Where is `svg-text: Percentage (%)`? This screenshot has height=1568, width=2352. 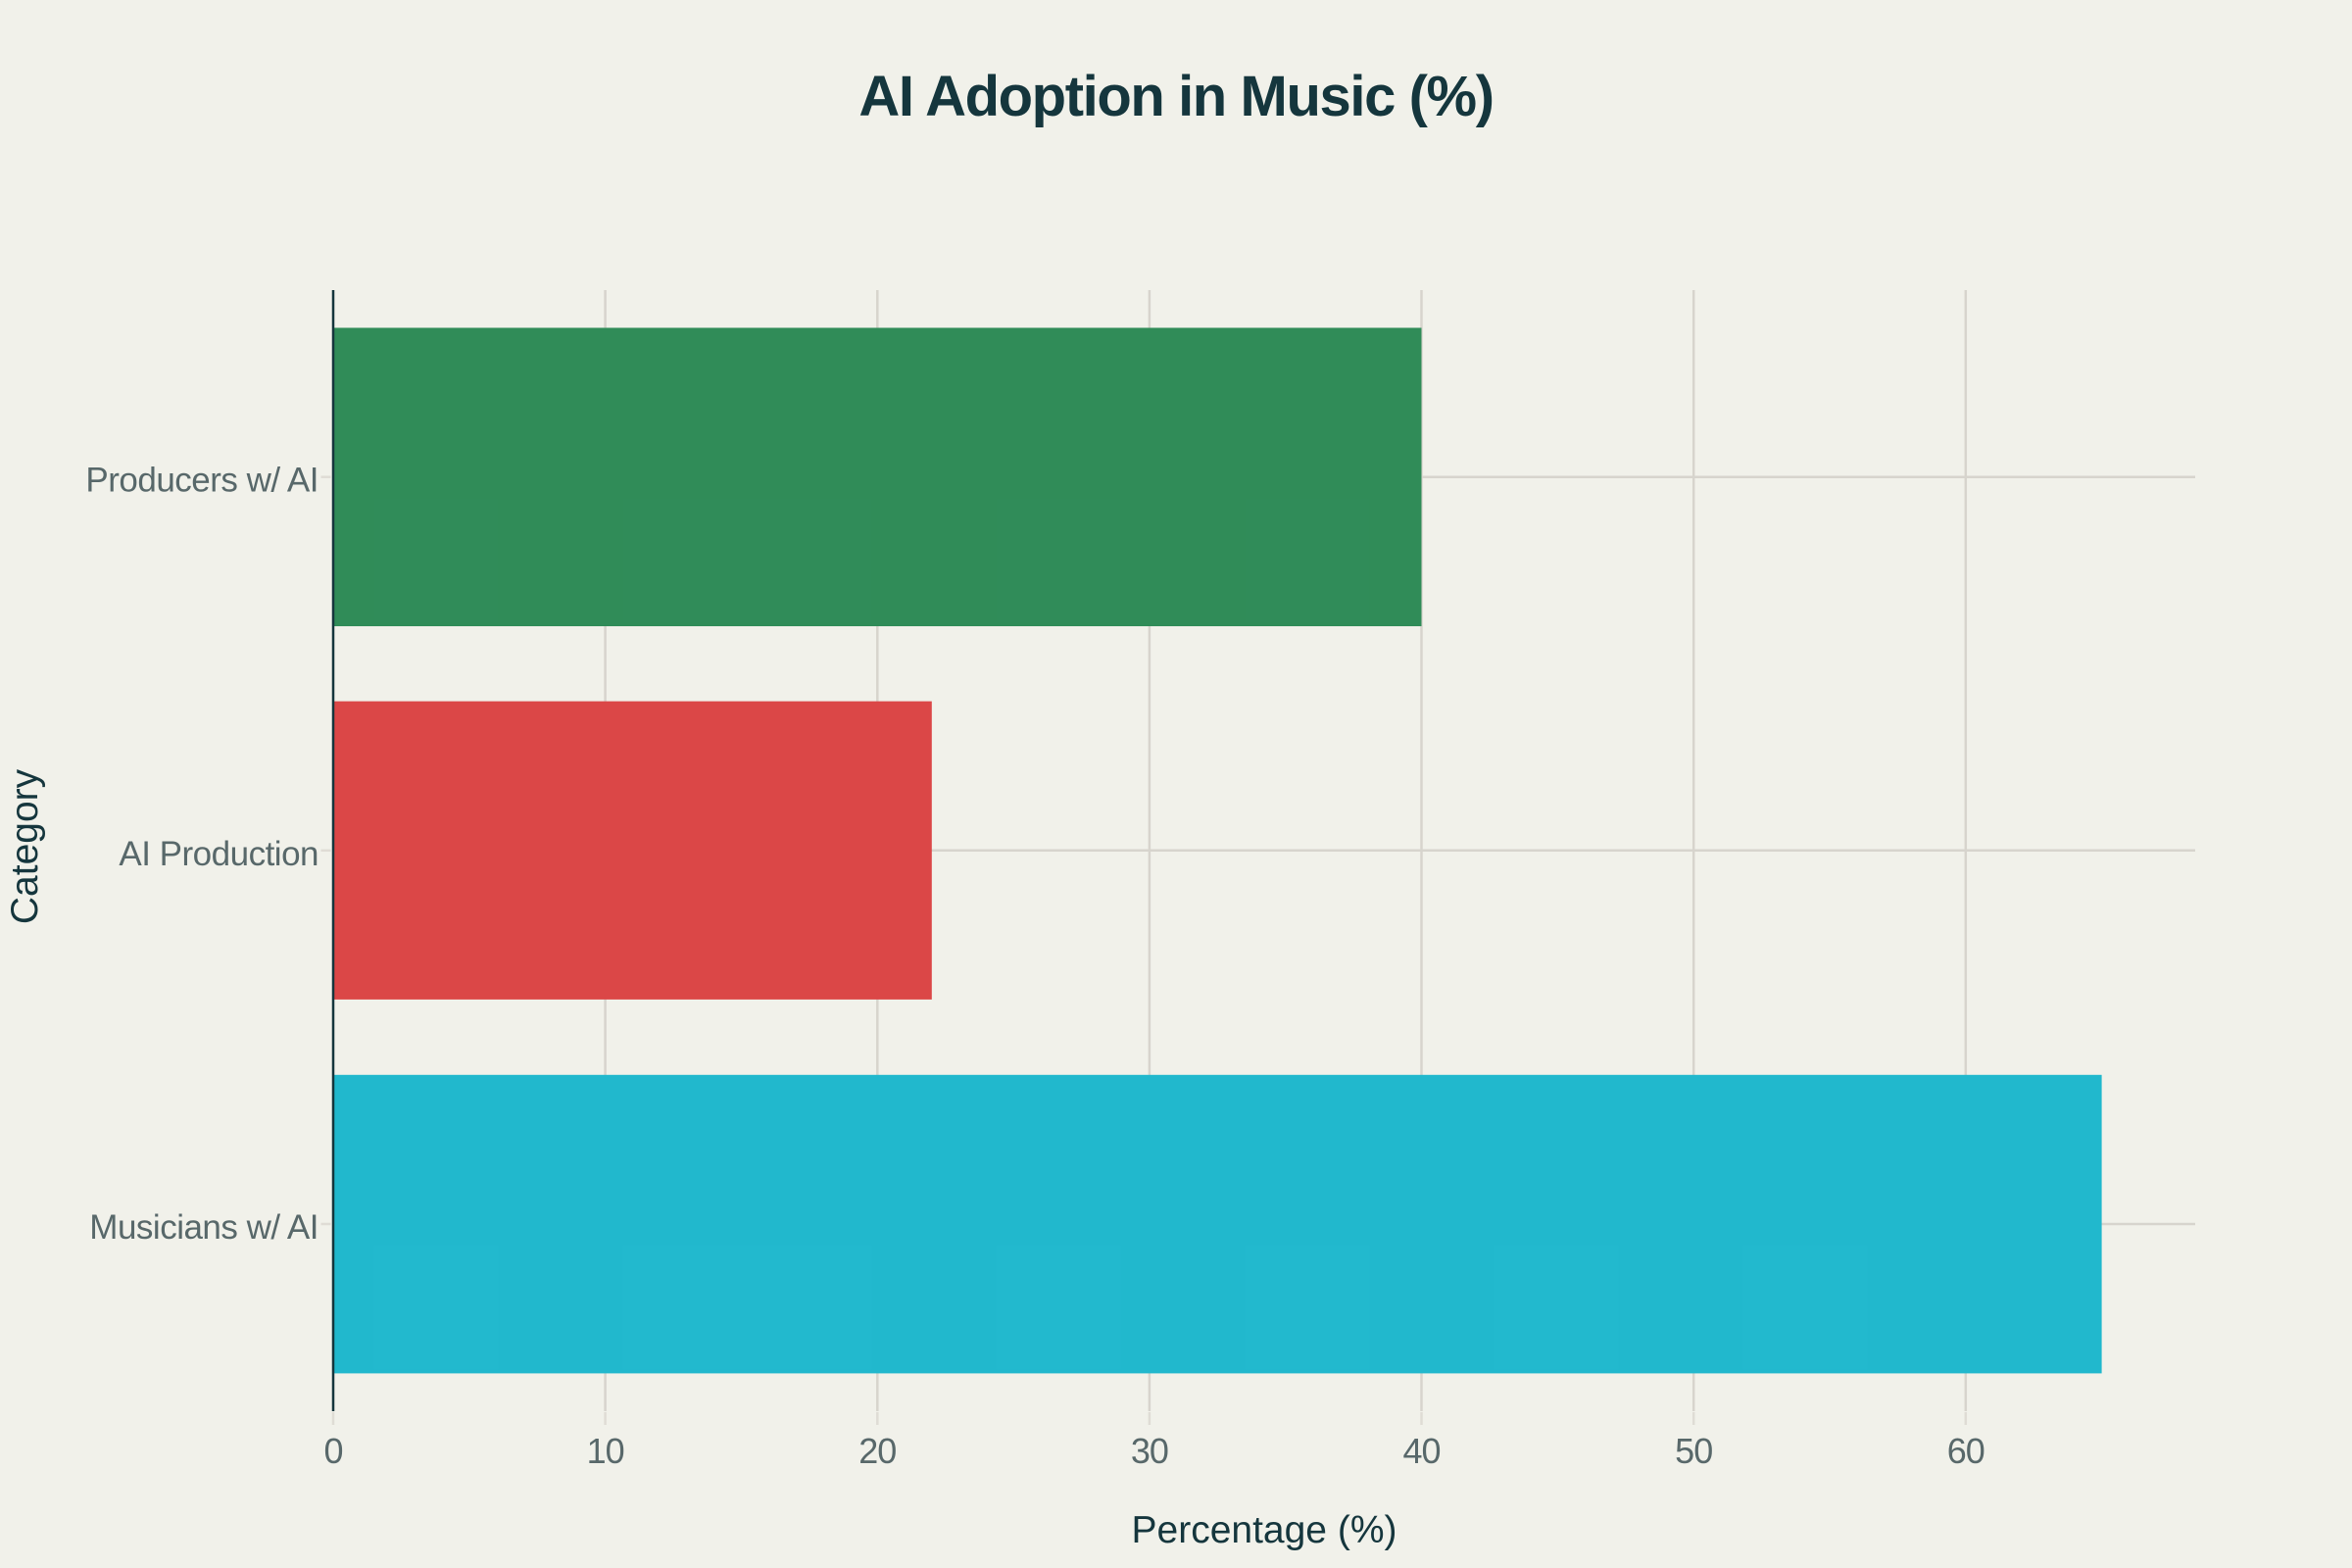 svg-text: Percentage (%) is located at coordinates (1264, 1530).